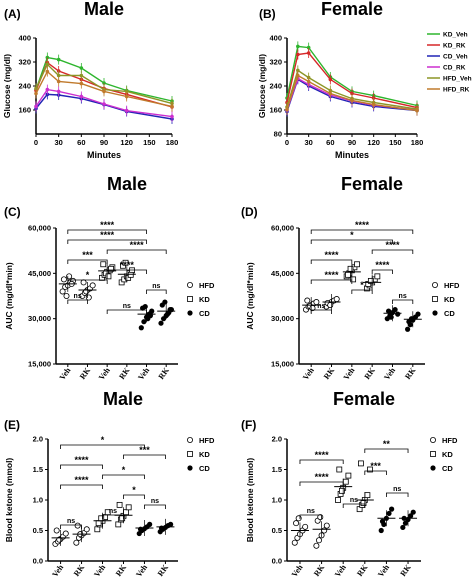  I want to click on legend-marker-kd, so click(190, 454).